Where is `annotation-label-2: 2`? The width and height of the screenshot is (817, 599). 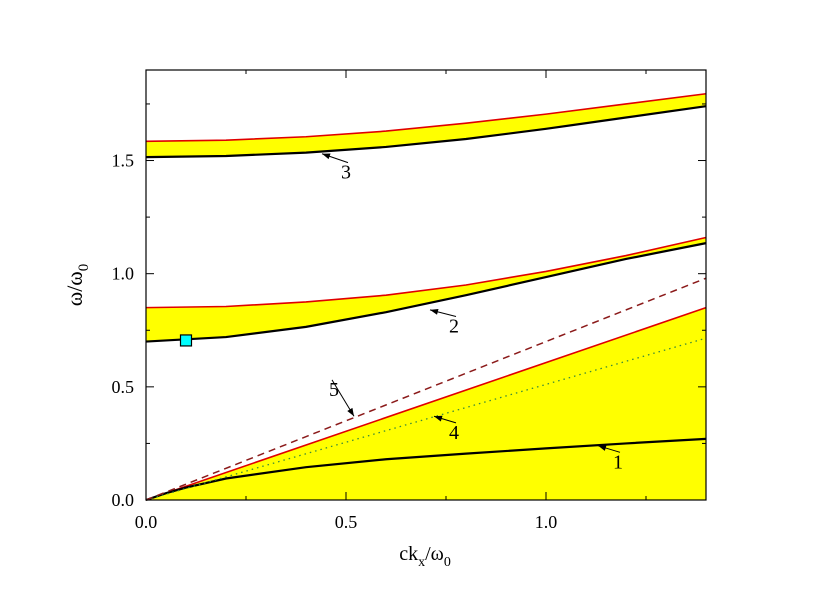
annotation-label-2: 2 is located at coordinates (454, 327).